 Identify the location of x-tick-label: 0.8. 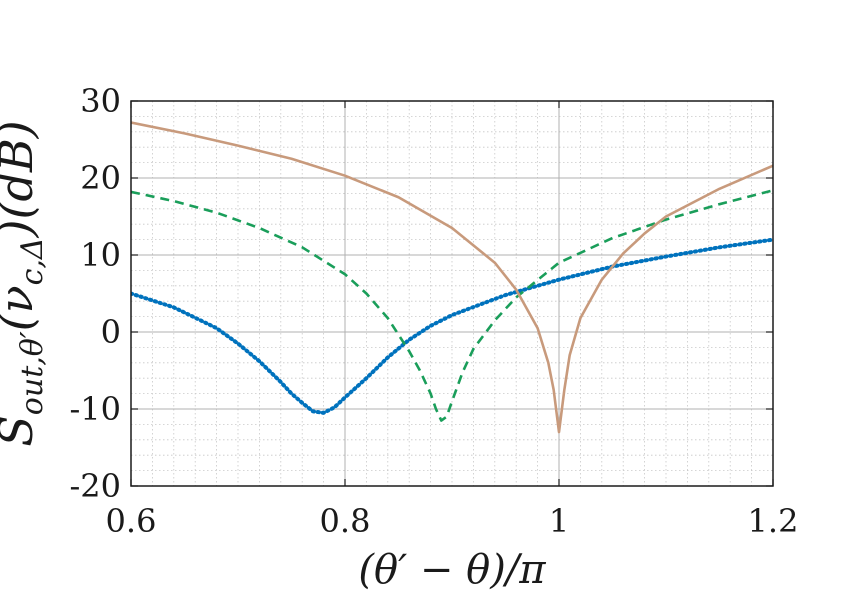
(345, 521).